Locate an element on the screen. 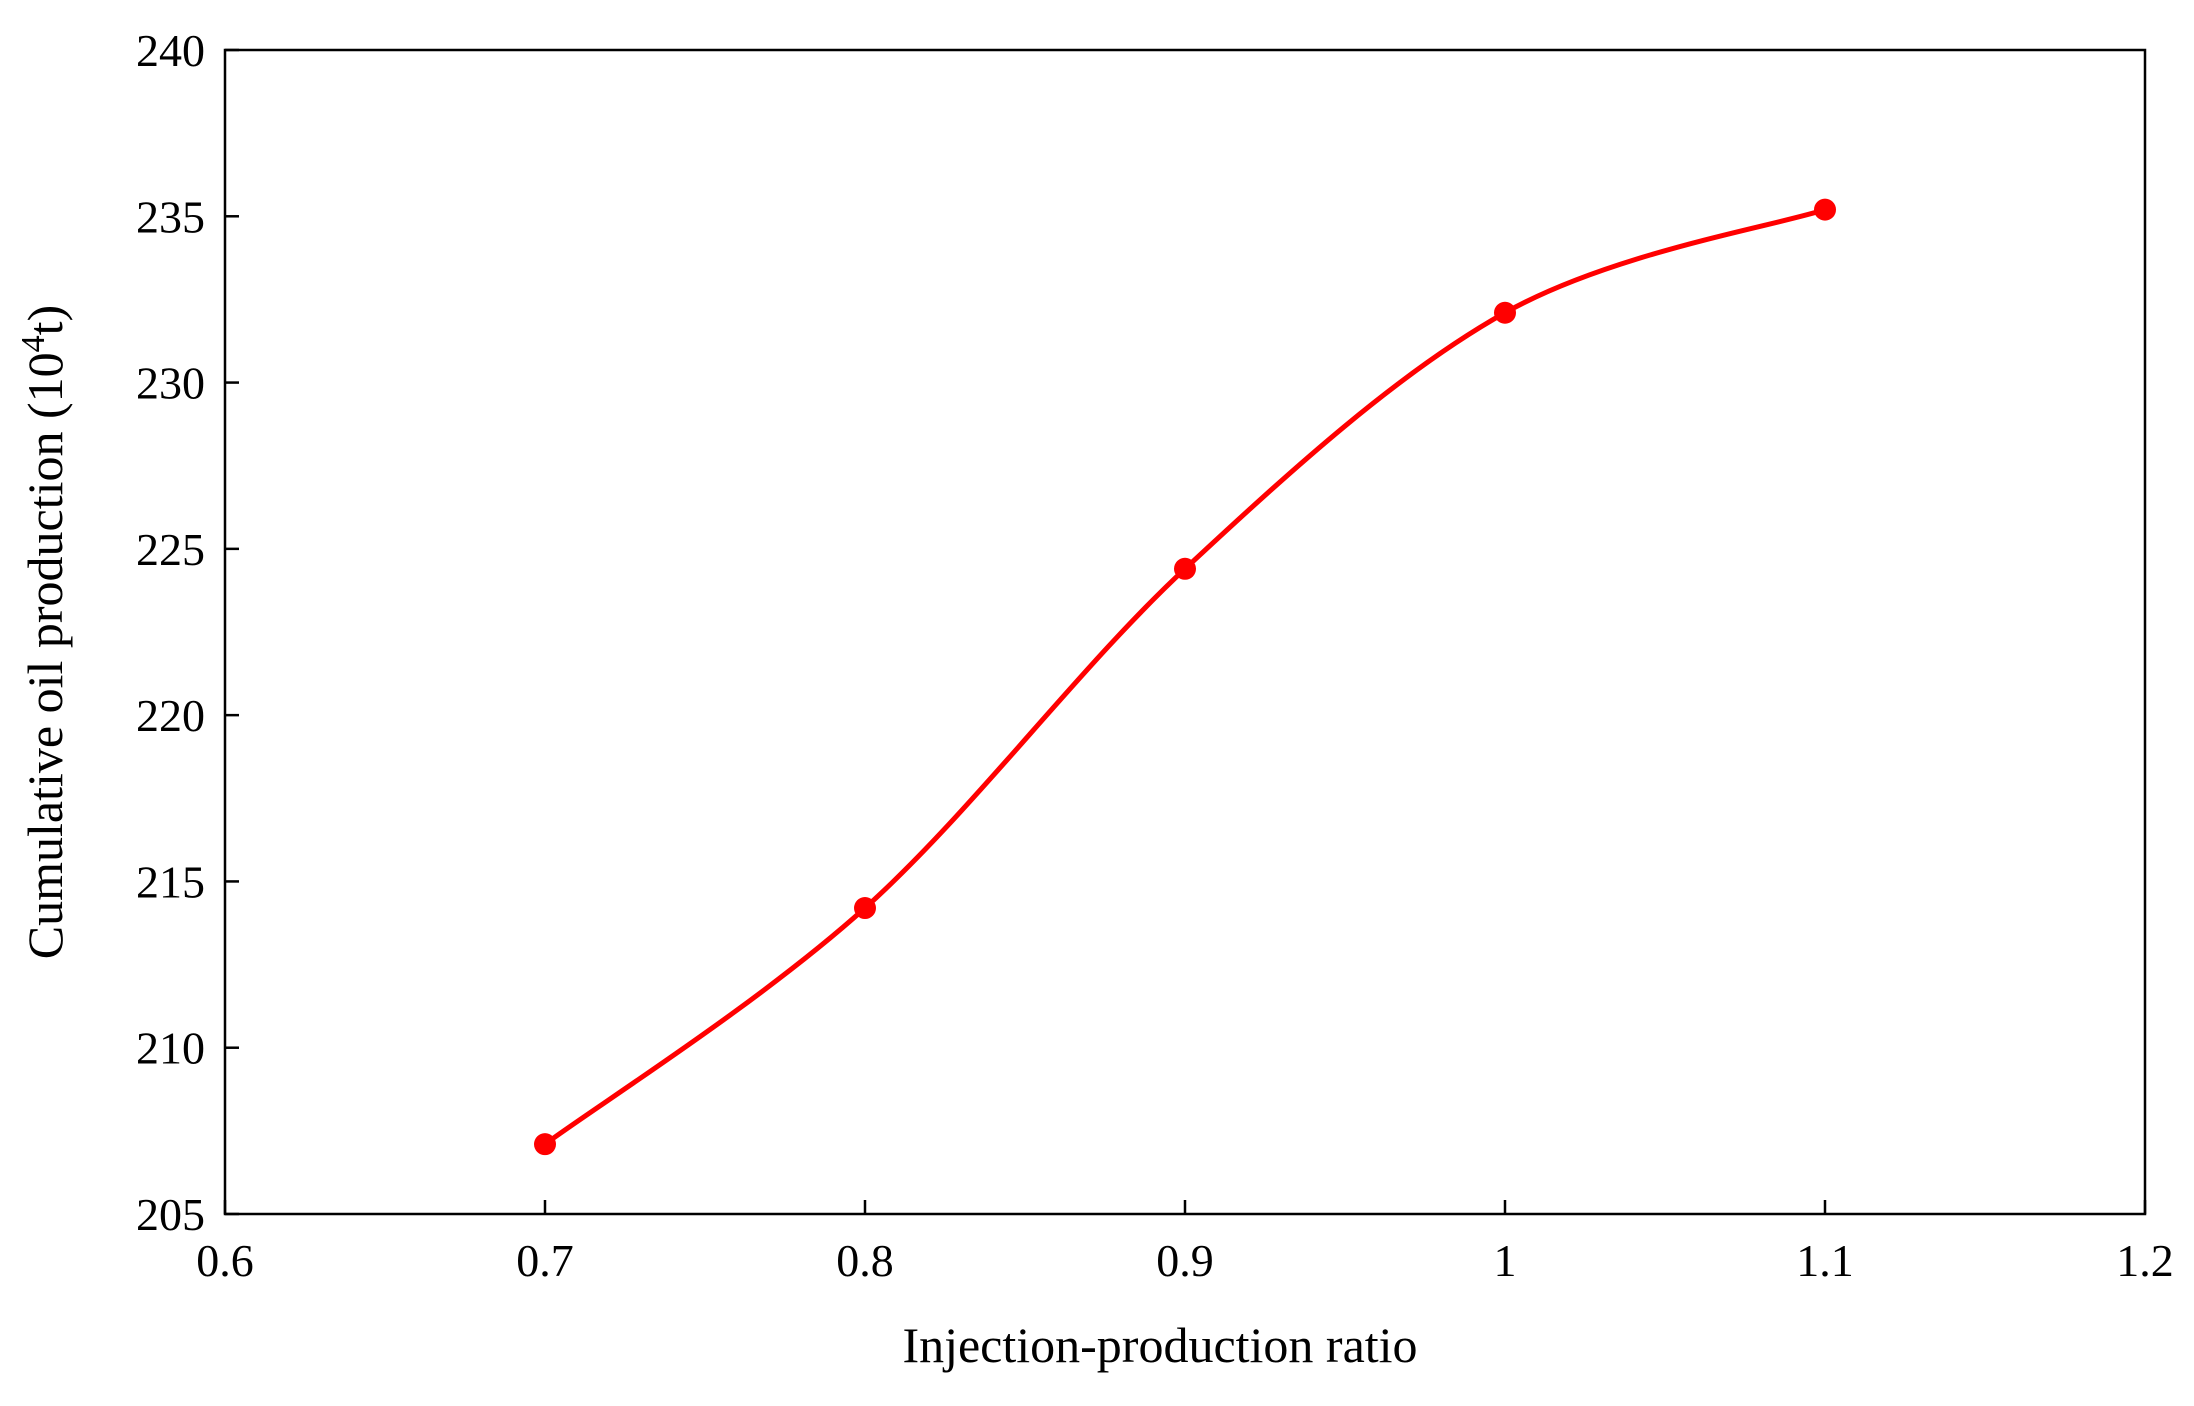  x-tick-label: 0.9 is located at coordinates (1185, 1260).